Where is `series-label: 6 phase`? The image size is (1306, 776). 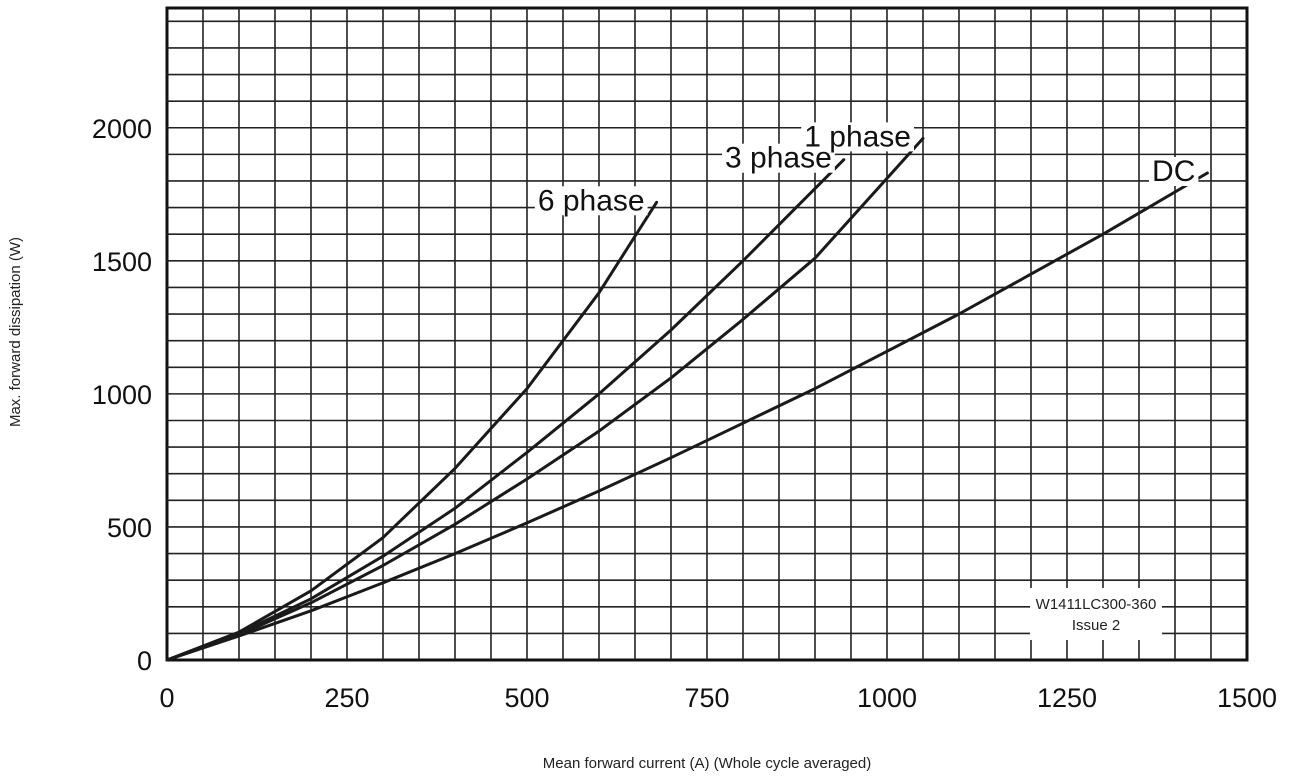
series-label: 6 phase is located at coordinates (591, 200).